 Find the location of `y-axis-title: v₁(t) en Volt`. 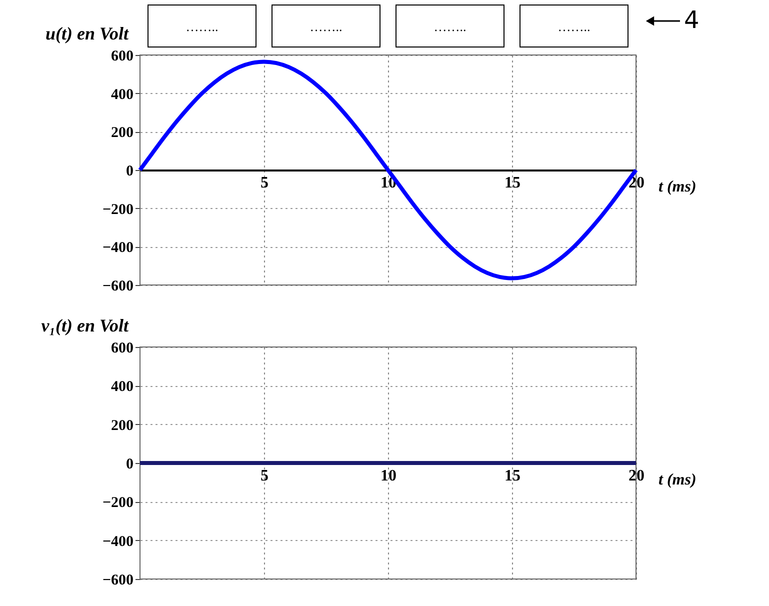

y-axis-title: v₁(t) en Volt is located at coordinates (85, 326).